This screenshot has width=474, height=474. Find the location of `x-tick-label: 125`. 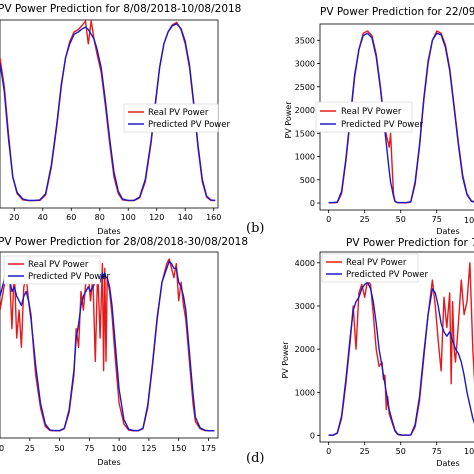

x-tick-label: 125 is located at coordinates (148, 448).